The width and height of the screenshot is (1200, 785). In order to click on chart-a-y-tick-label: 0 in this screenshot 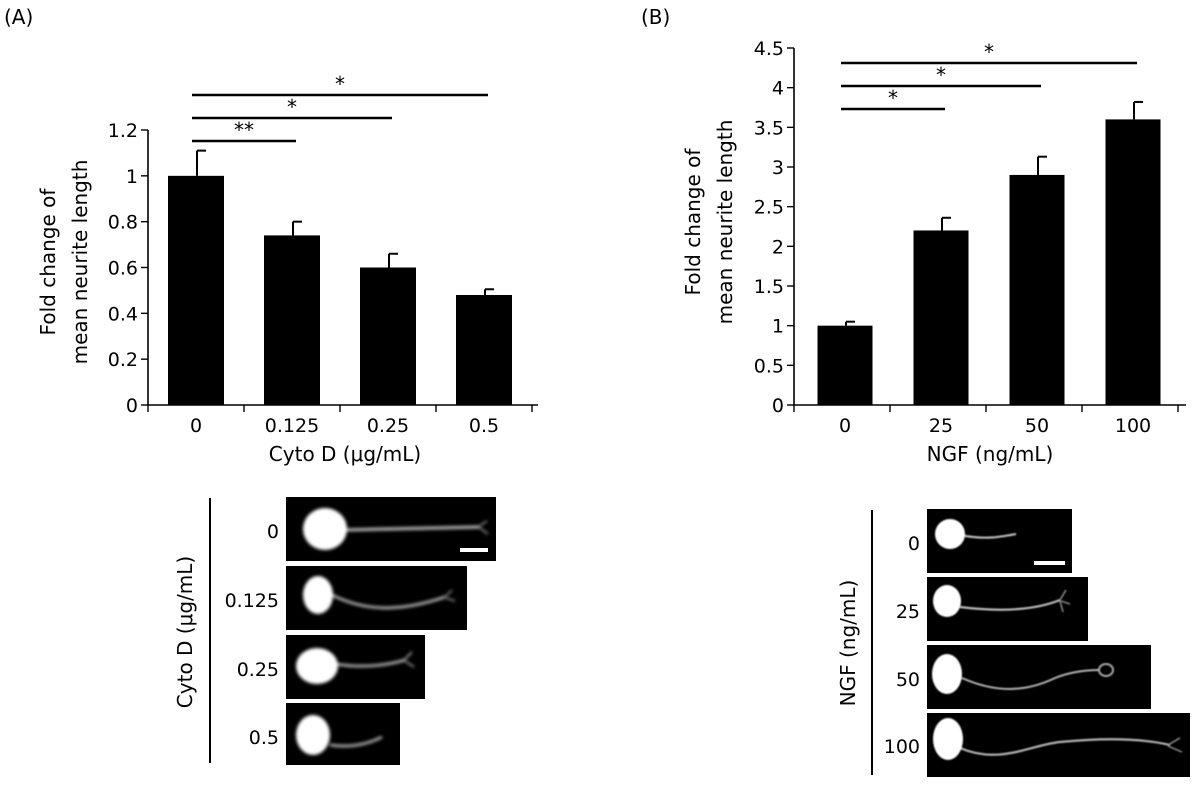, I will do `click(132, 406)`.